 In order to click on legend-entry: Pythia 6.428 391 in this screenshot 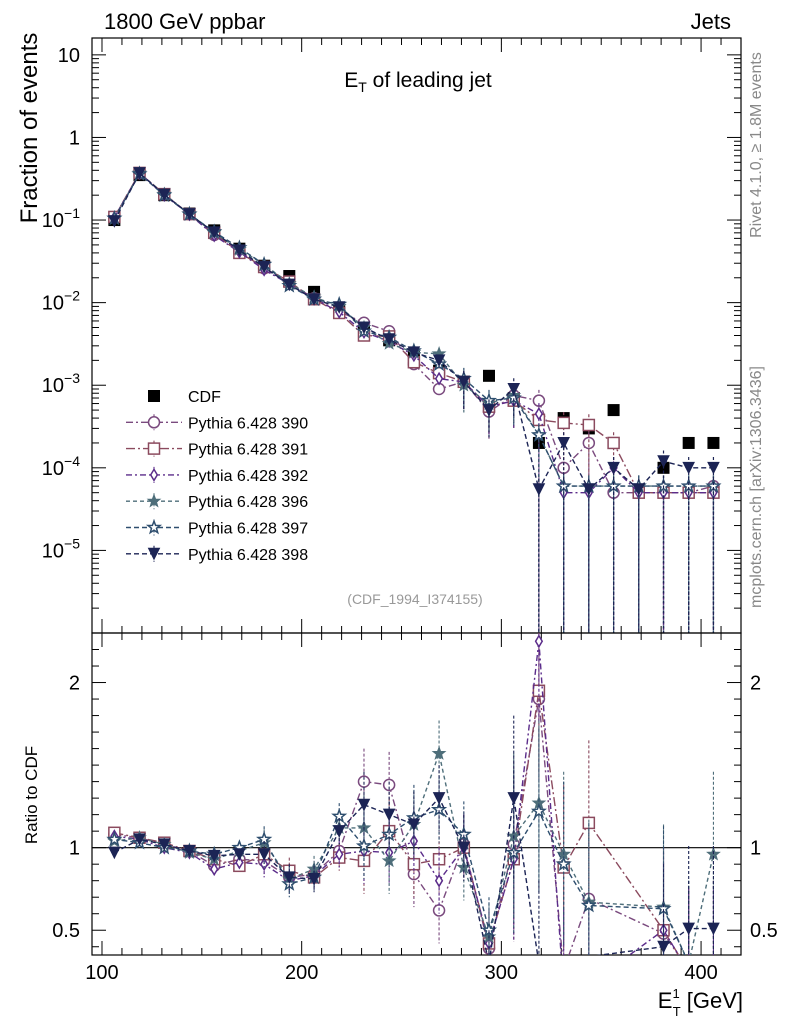, I will do `click(217, 449)`.